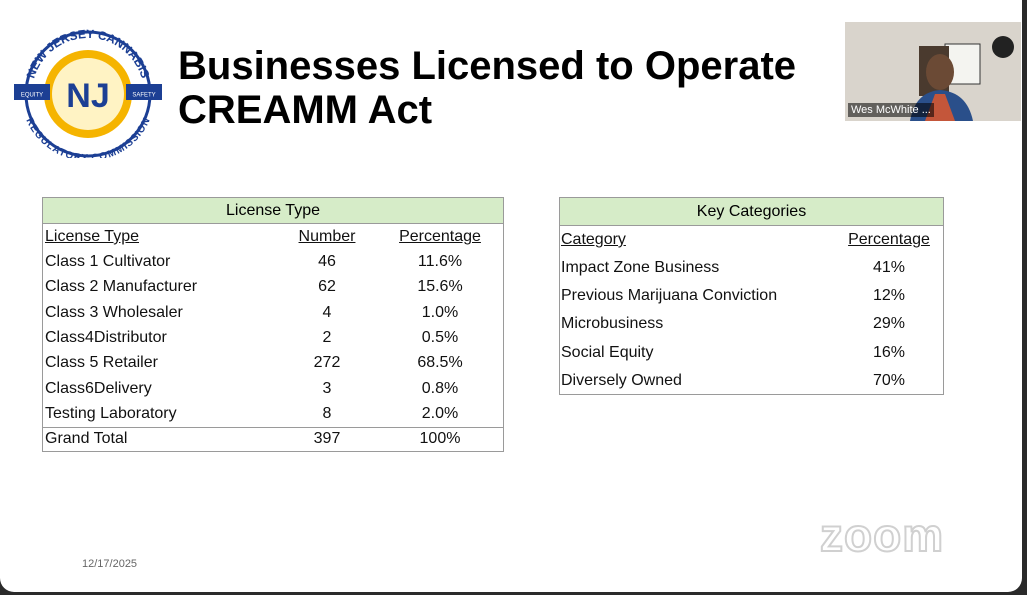  I want to click on total-cell: 100%, so click(440, 438).